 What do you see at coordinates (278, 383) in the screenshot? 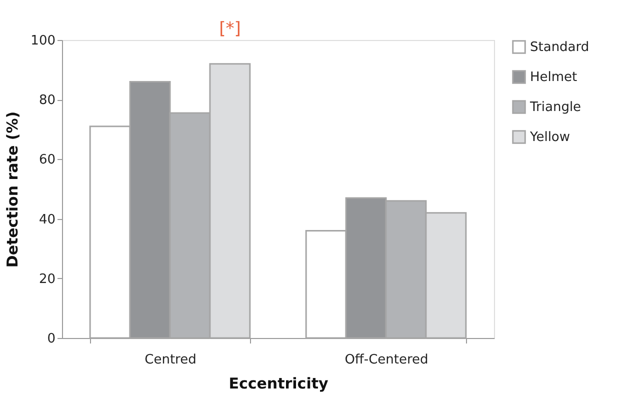
I see `x-axis-title: Eccentricity` at bounding box center [278, 383].